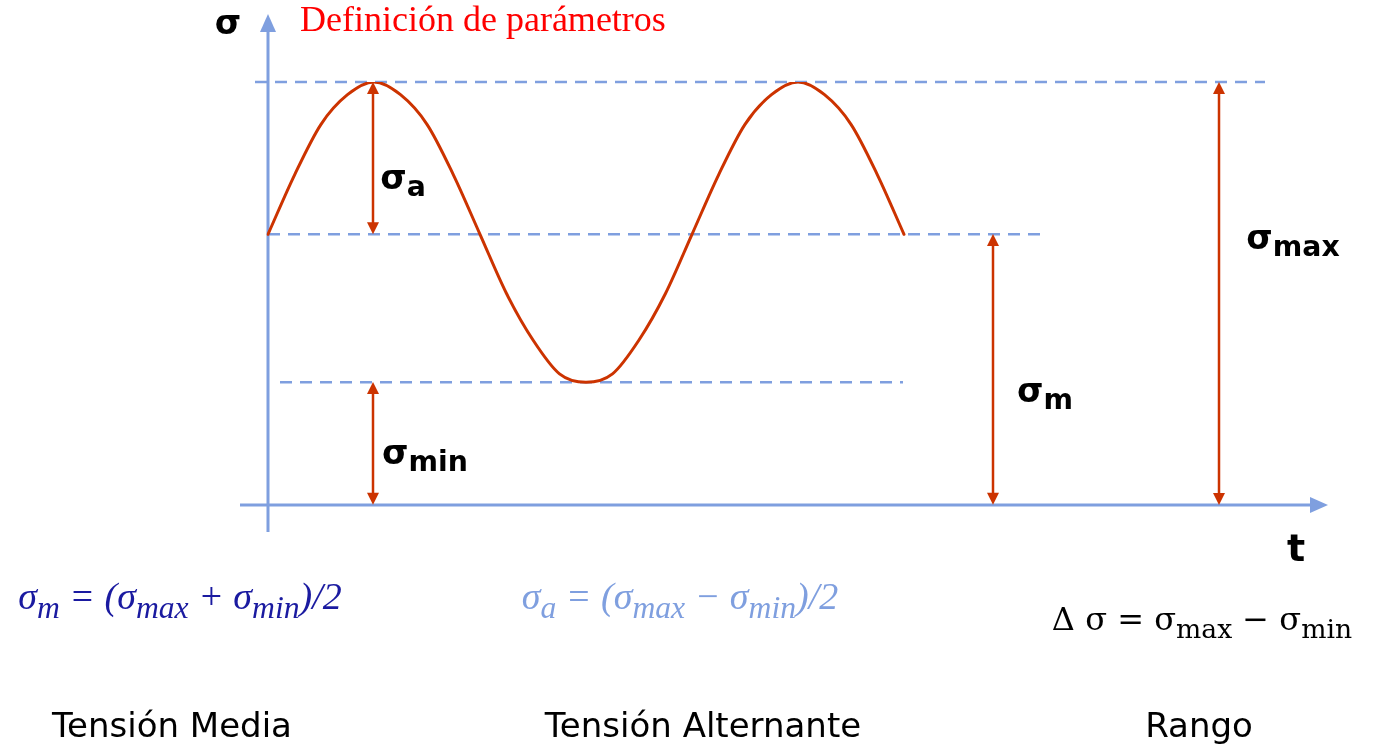  Describe the element at coordinates (1296, 548) in the screenshot. I see `x-axis-title: t` at that location.